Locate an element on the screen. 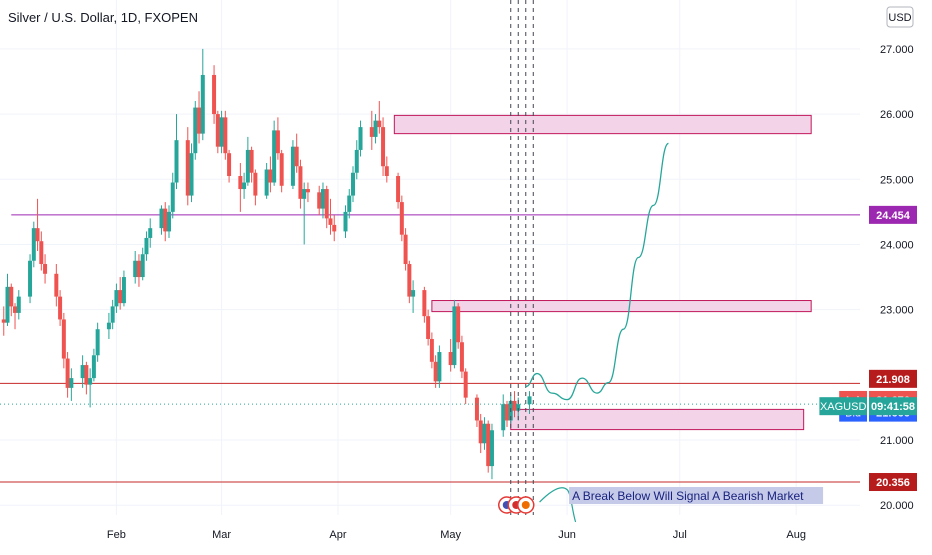 The image size is (932, 555). y-tick-label: 23.000 is located at coordinates (897, 311).